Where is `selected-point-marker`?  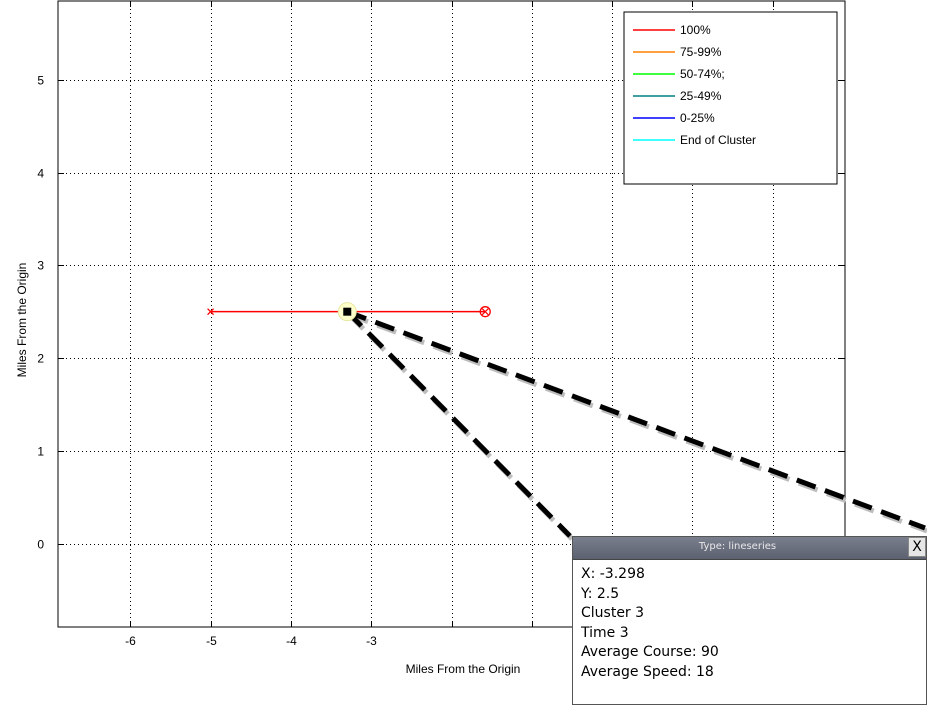
selected-point-marker is located at coordinates (347, 311).